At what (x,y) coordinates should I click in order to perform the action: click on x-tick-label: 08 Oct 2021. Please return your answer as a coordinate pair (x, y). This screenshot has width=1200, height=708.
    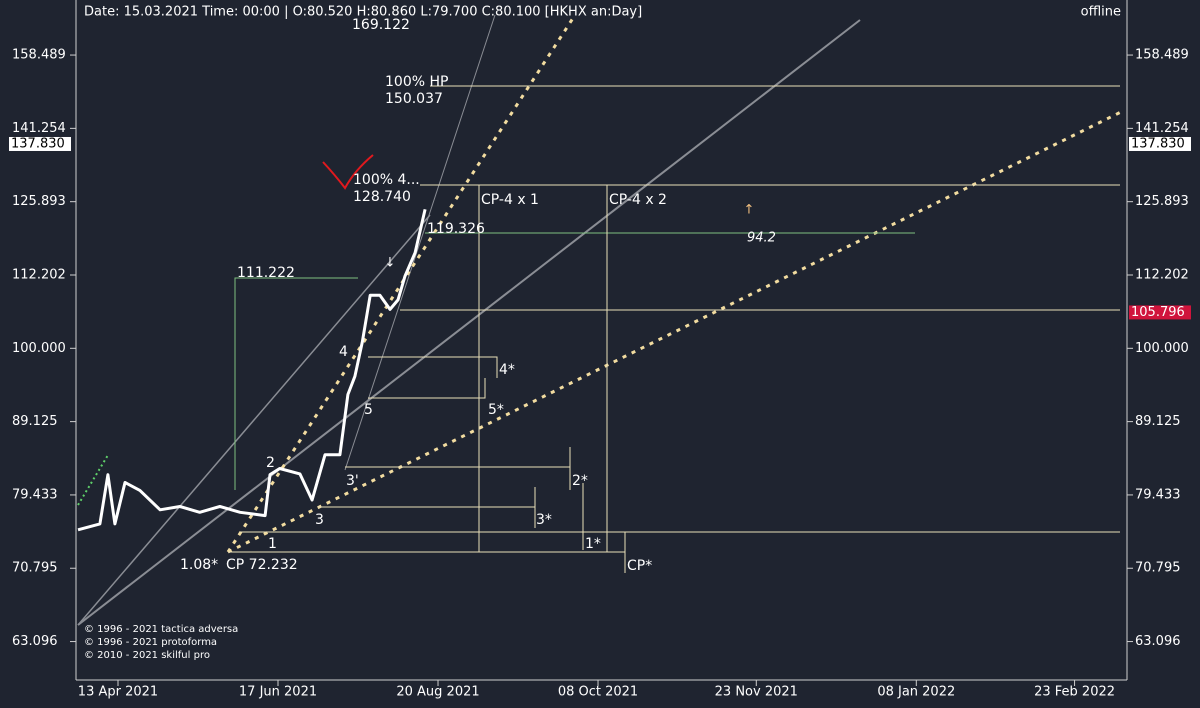
    Looking at the image, I should click on (598, 692).